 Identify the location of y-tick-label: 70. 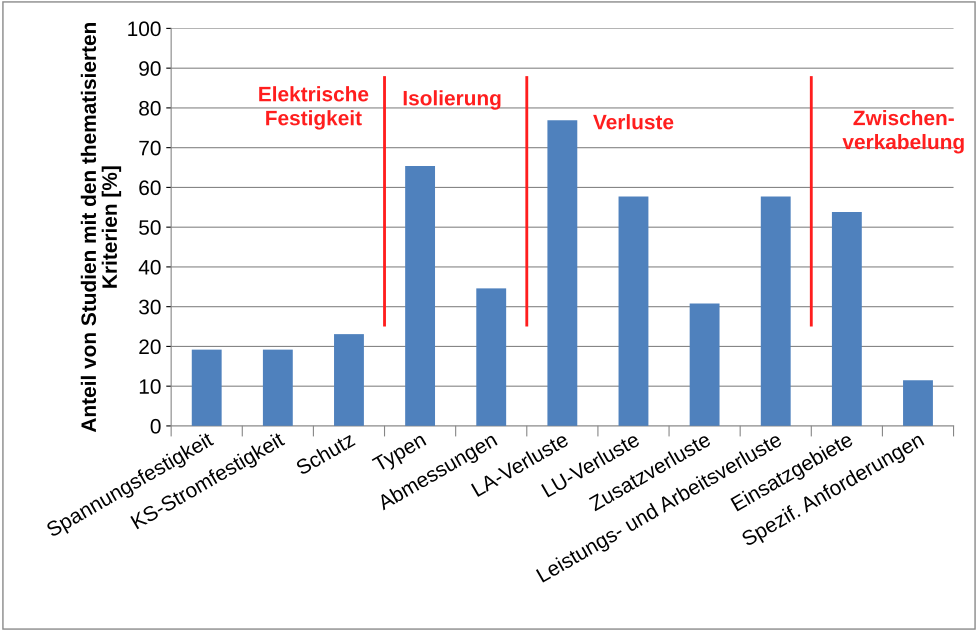
(150, 148).